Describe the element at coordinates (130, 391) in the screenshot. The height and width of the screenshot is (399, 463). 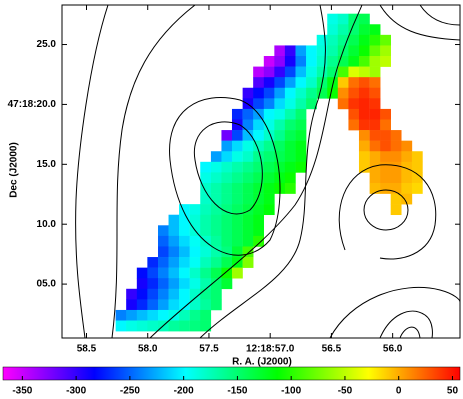
I see `colorbar-tick-label: -250` at that location.